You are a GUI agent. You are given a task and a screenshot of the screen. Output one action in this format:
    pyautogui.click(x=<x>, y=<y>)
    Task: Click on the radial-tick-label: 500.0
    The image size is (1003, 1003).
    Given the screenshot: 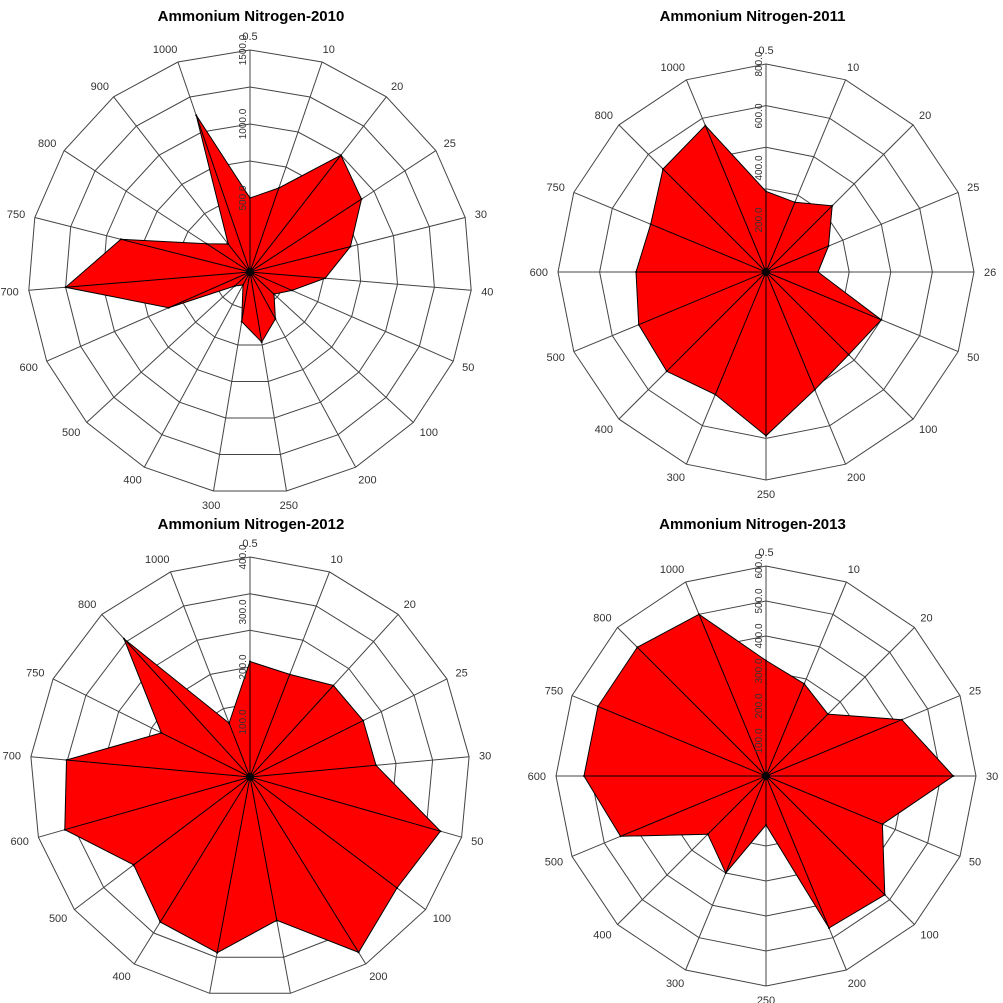 What is the action you would take?
    pyautogui.click(x=759, y=600)
    